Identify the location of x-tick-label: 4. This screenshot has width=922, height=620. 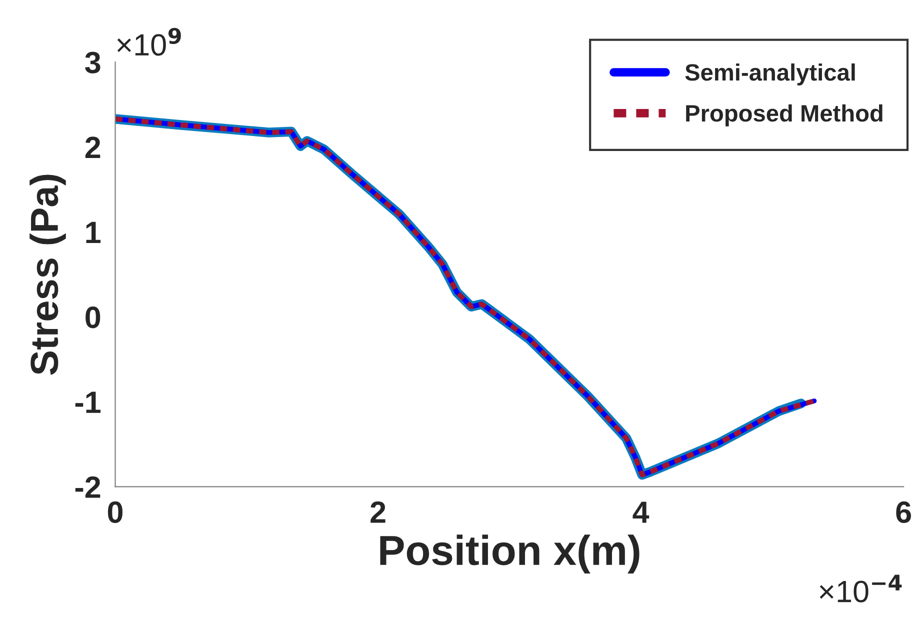
(641, 512).